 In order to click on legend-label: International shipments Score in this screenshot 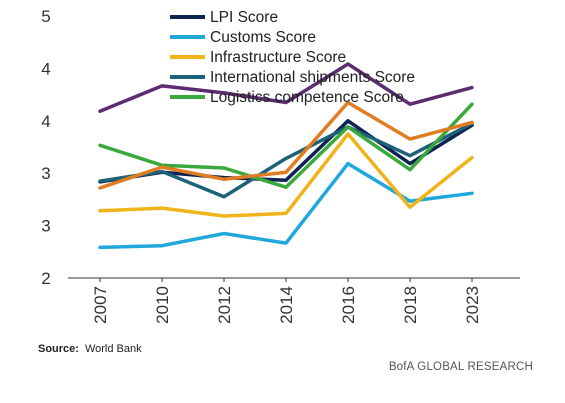, I will do `click(312, 77)`.